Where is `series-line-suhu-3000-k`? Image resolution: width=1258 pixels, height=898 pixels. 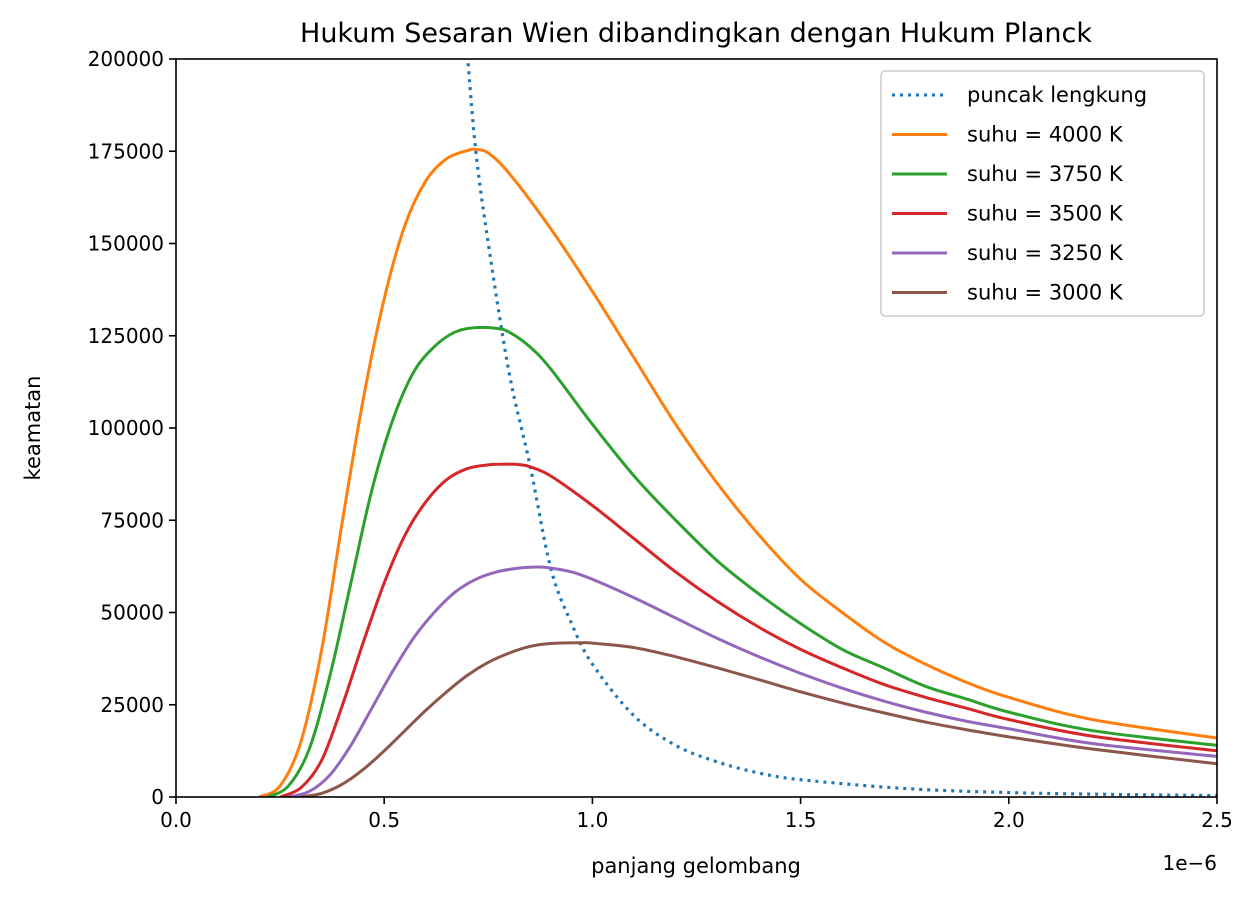 series-line-suhu-3000-k is located at coordinates (758, 719).